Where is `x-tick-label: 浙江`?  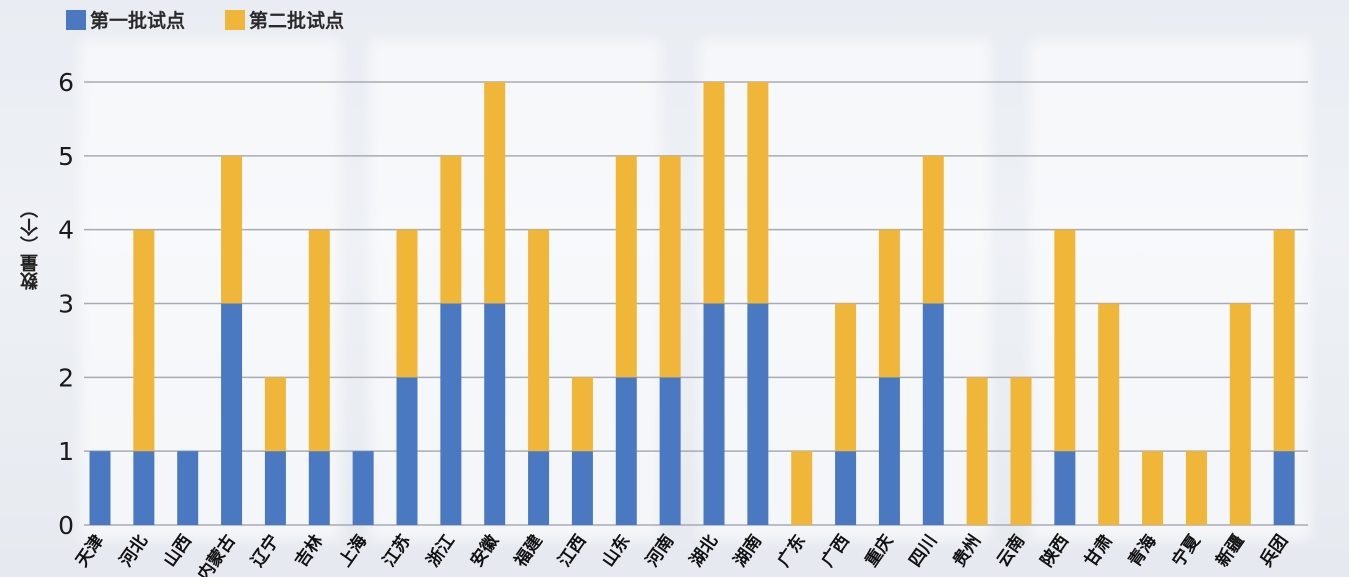
x-tick-label: 浙江 is located at coordinates (440, 551).